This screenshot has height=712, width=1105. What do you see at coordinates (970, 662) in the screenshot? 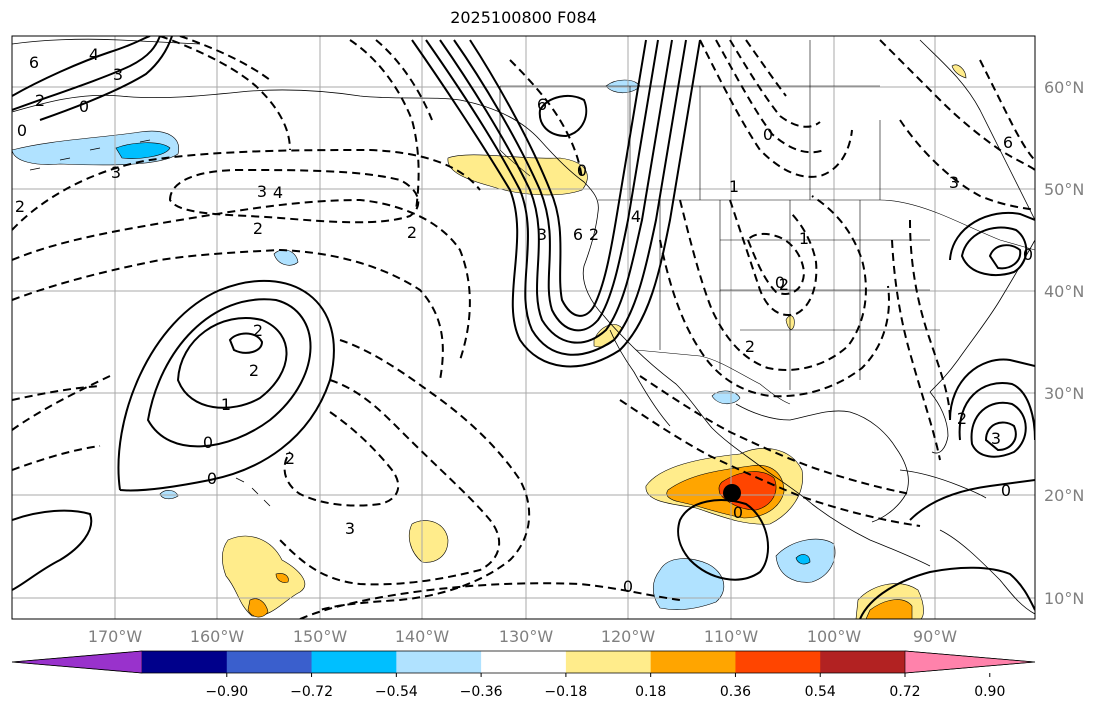
I see `colorbar-extend-high` at bounding box center [970, 662].